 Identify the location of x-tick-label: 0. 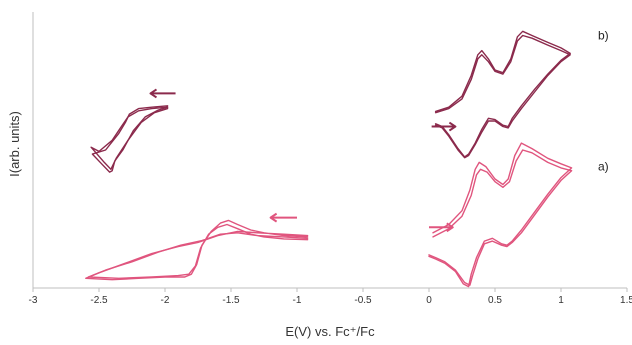
(429, 300).